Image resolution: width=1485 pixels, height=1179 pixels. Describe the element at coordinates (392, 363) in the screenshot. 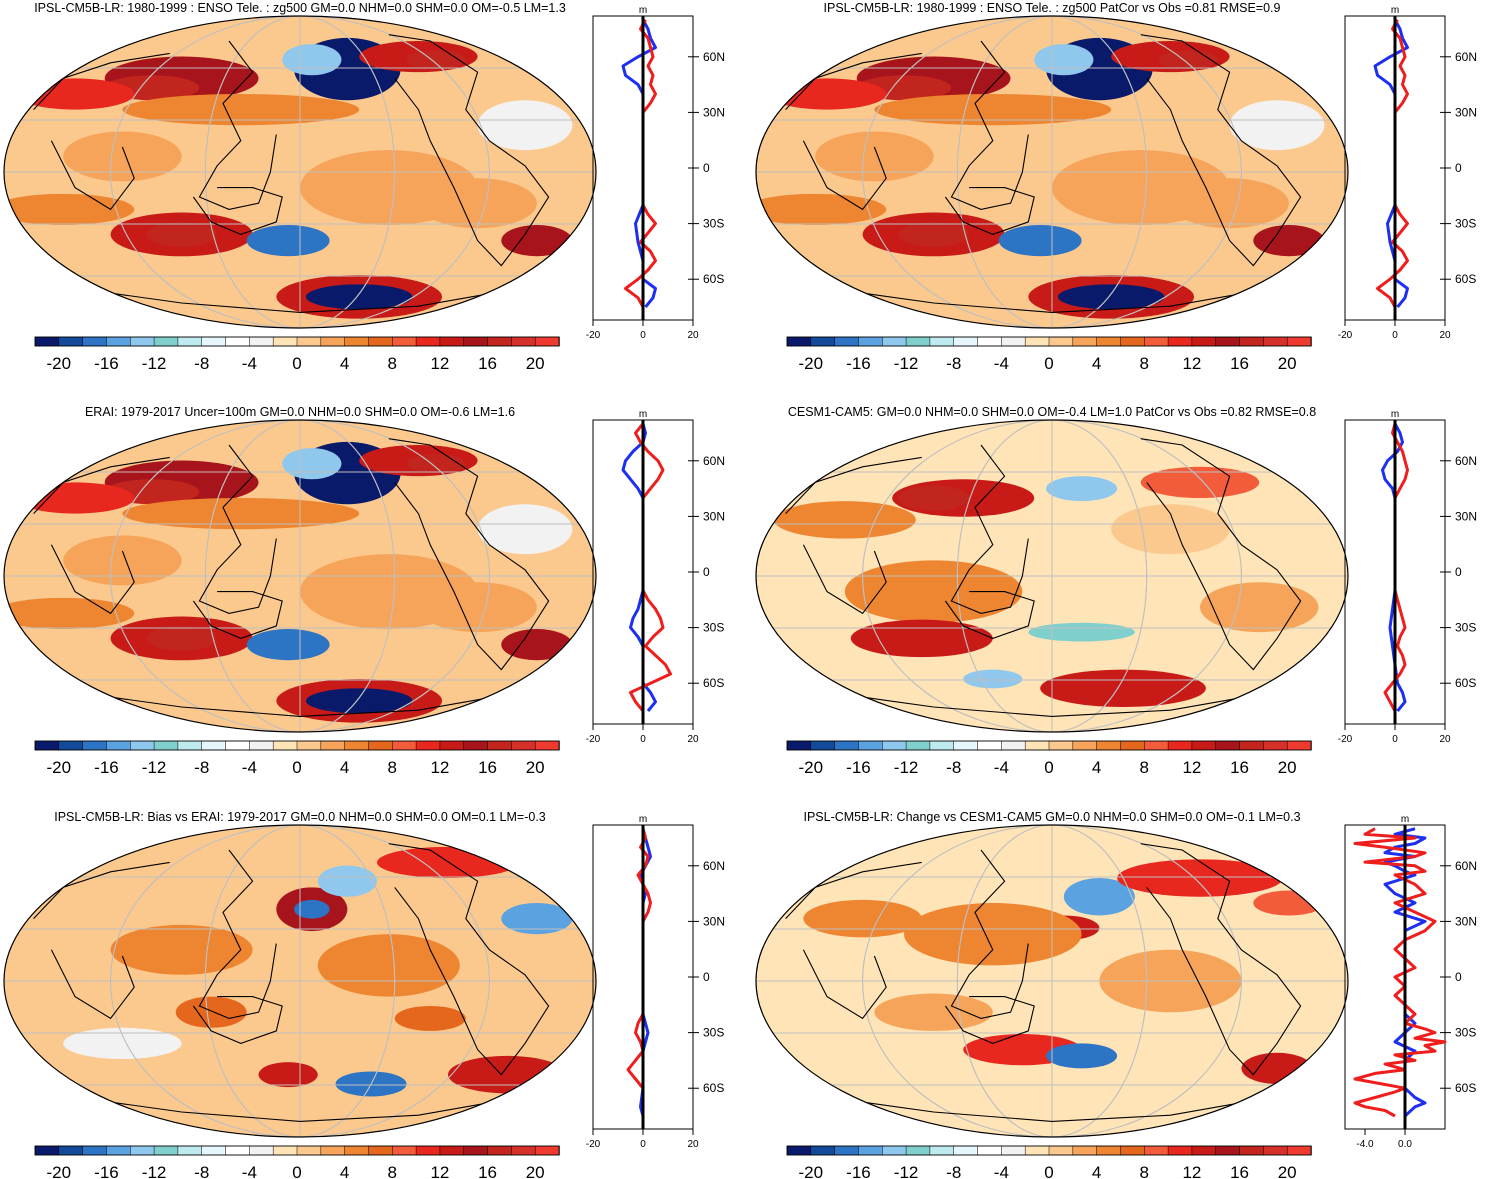

I see `colorbar-tick-label: 8` at that location.